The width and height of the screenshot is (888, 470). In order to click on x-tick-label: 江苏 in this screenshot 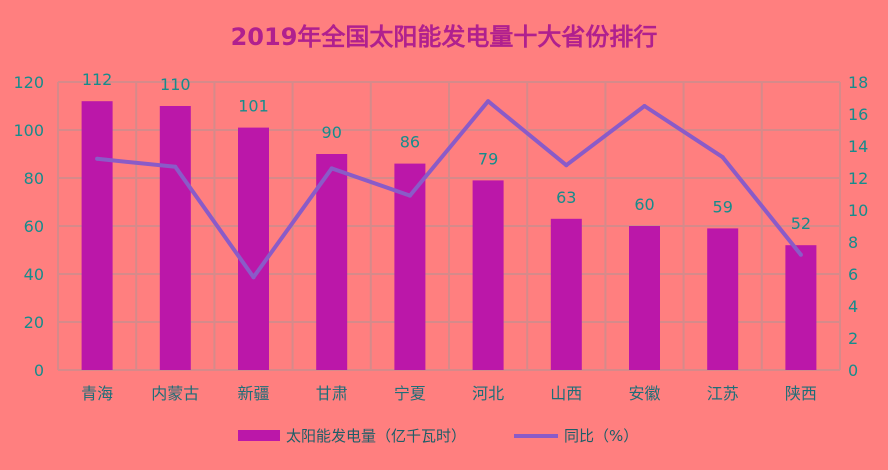, I will do `click(723, 393)`.